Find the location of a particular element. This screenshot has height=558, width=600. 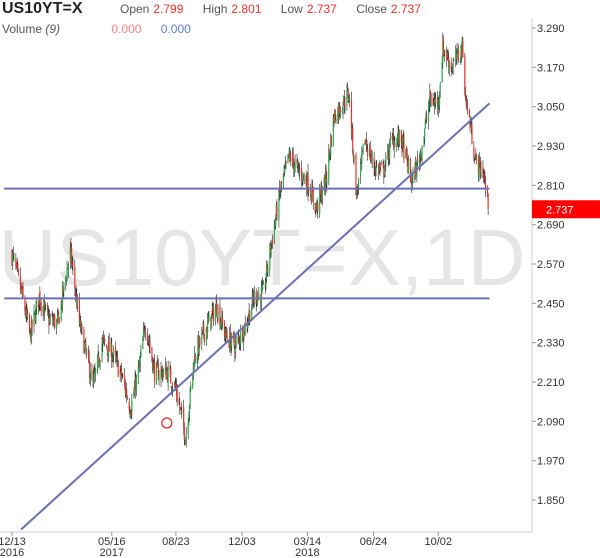

y-tick-label: 2.330 is located at coordinates (551, 344).